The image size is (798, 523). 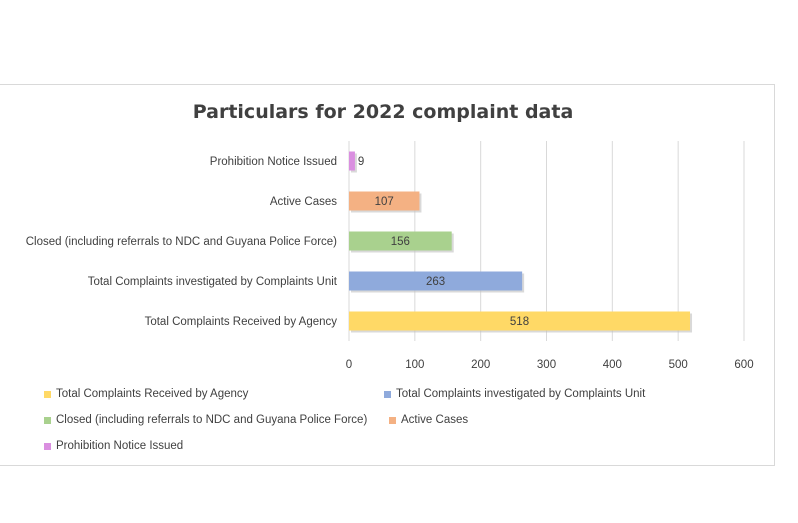 I want to click on x-tick-label: 100, so click(x=414, y=365).